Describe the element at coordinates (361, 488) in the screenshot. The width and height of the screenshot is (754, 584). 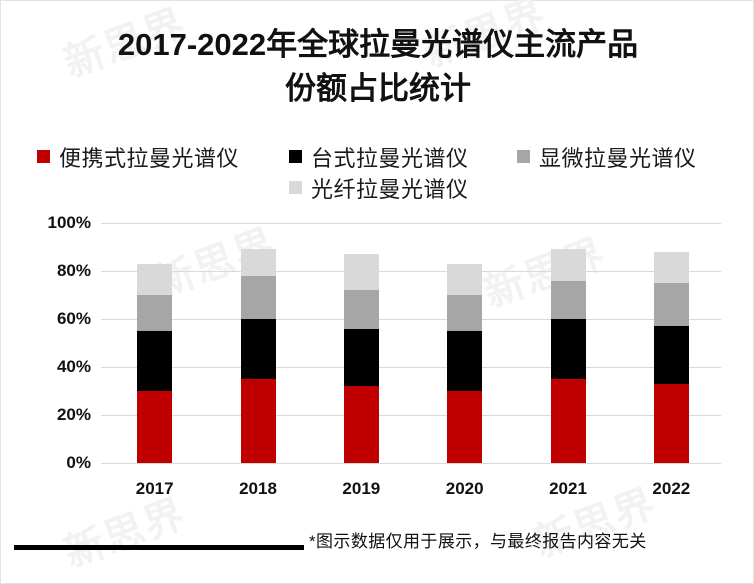
I see `x-axis-tick-label: 2019` at that location.